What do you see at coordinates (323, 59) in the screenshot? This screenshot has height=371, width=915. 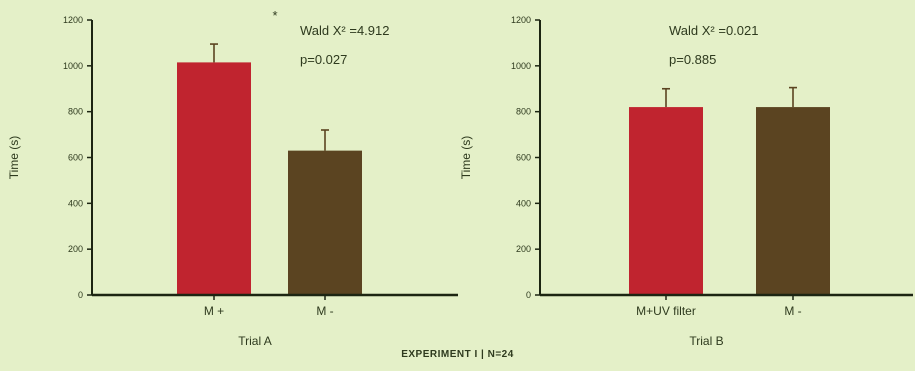 I see `stat-annotation: p=0.027` at bounding box center [323, 59].